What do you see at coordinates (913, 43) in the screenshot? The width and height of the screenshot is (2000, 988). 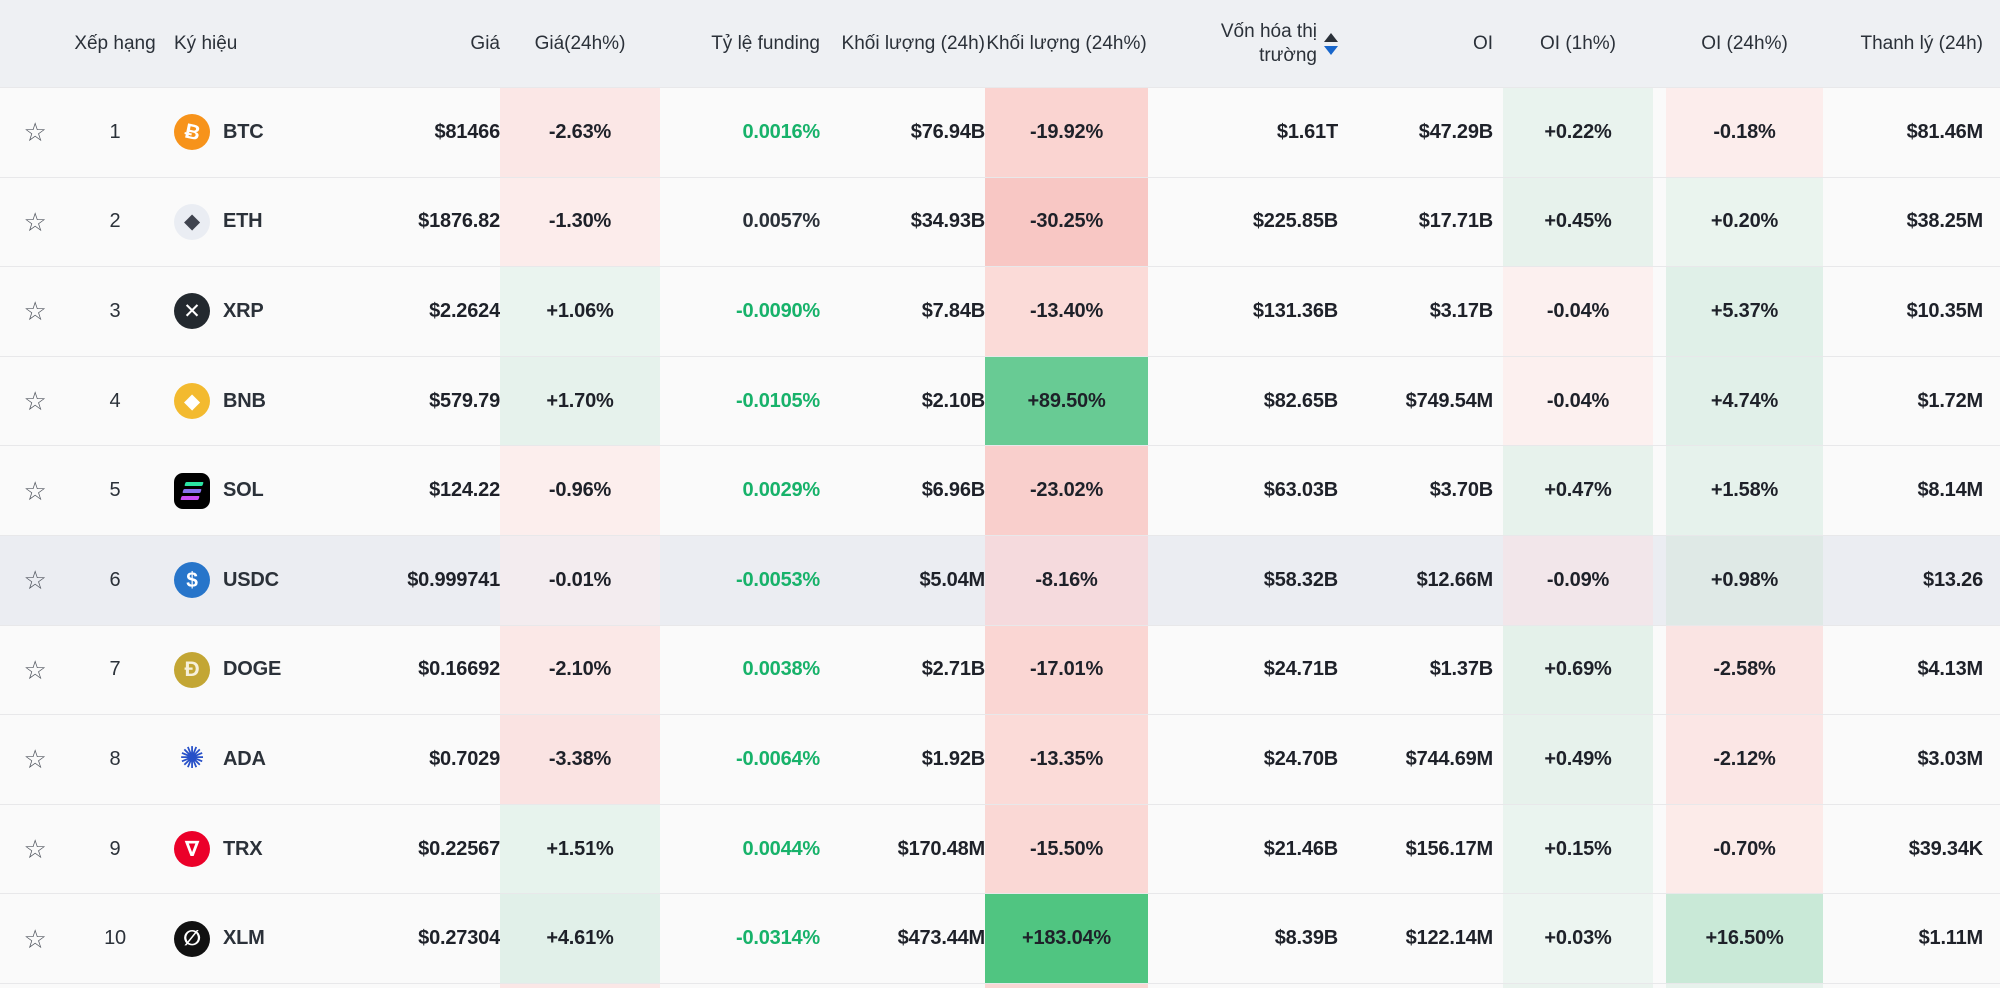 I see `col-header-volume-24h: Khối lượng (24h)` at bounding box center [913, 43].